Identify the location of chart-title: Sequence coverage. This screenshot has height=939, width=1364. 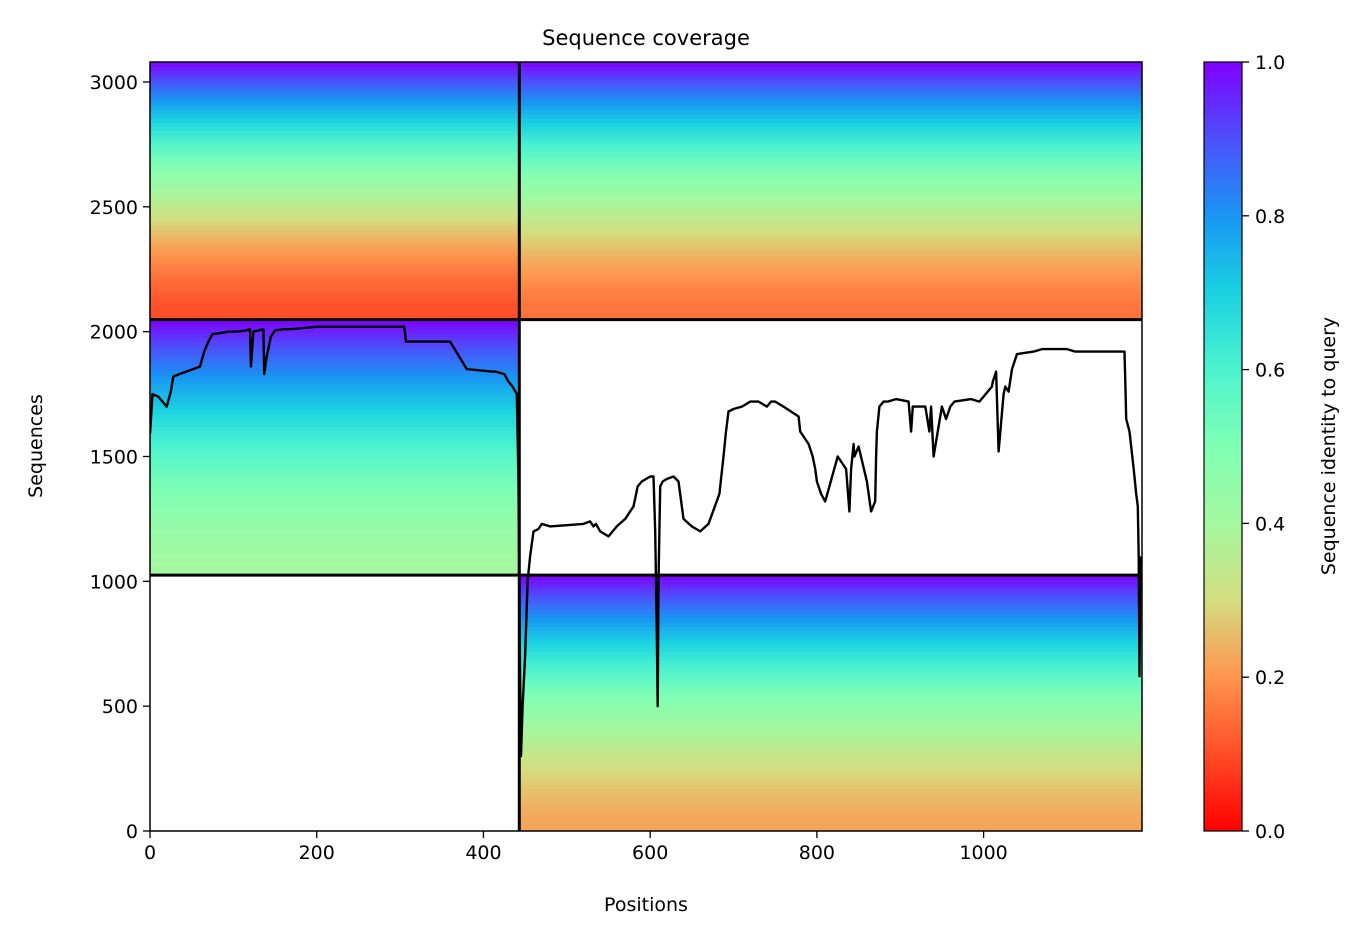
(646, 38).